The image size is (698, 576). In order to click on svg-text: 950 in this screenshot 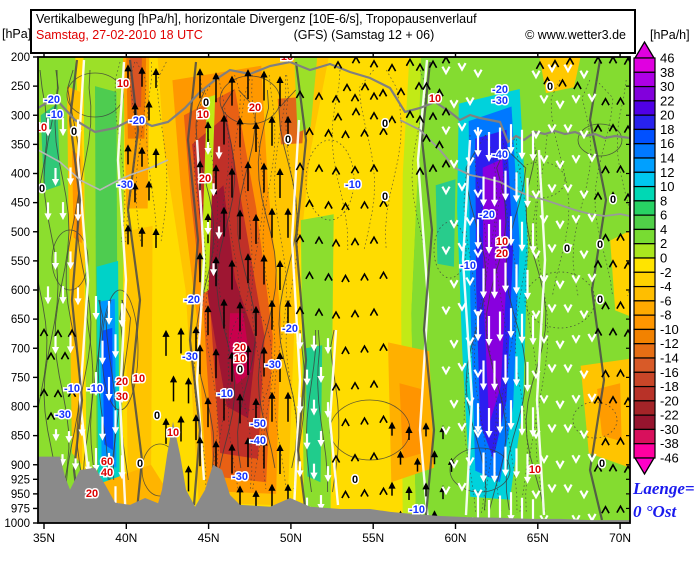, I will do `click(20, 495)`.